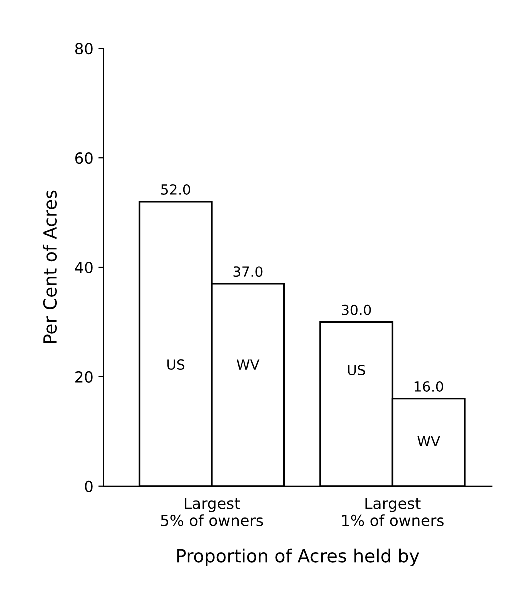 This screenshot has width=518, height=608. Describe the element at coordinates (89, 486) in the screenshot. I see `y-tick-label: 0` at that location.